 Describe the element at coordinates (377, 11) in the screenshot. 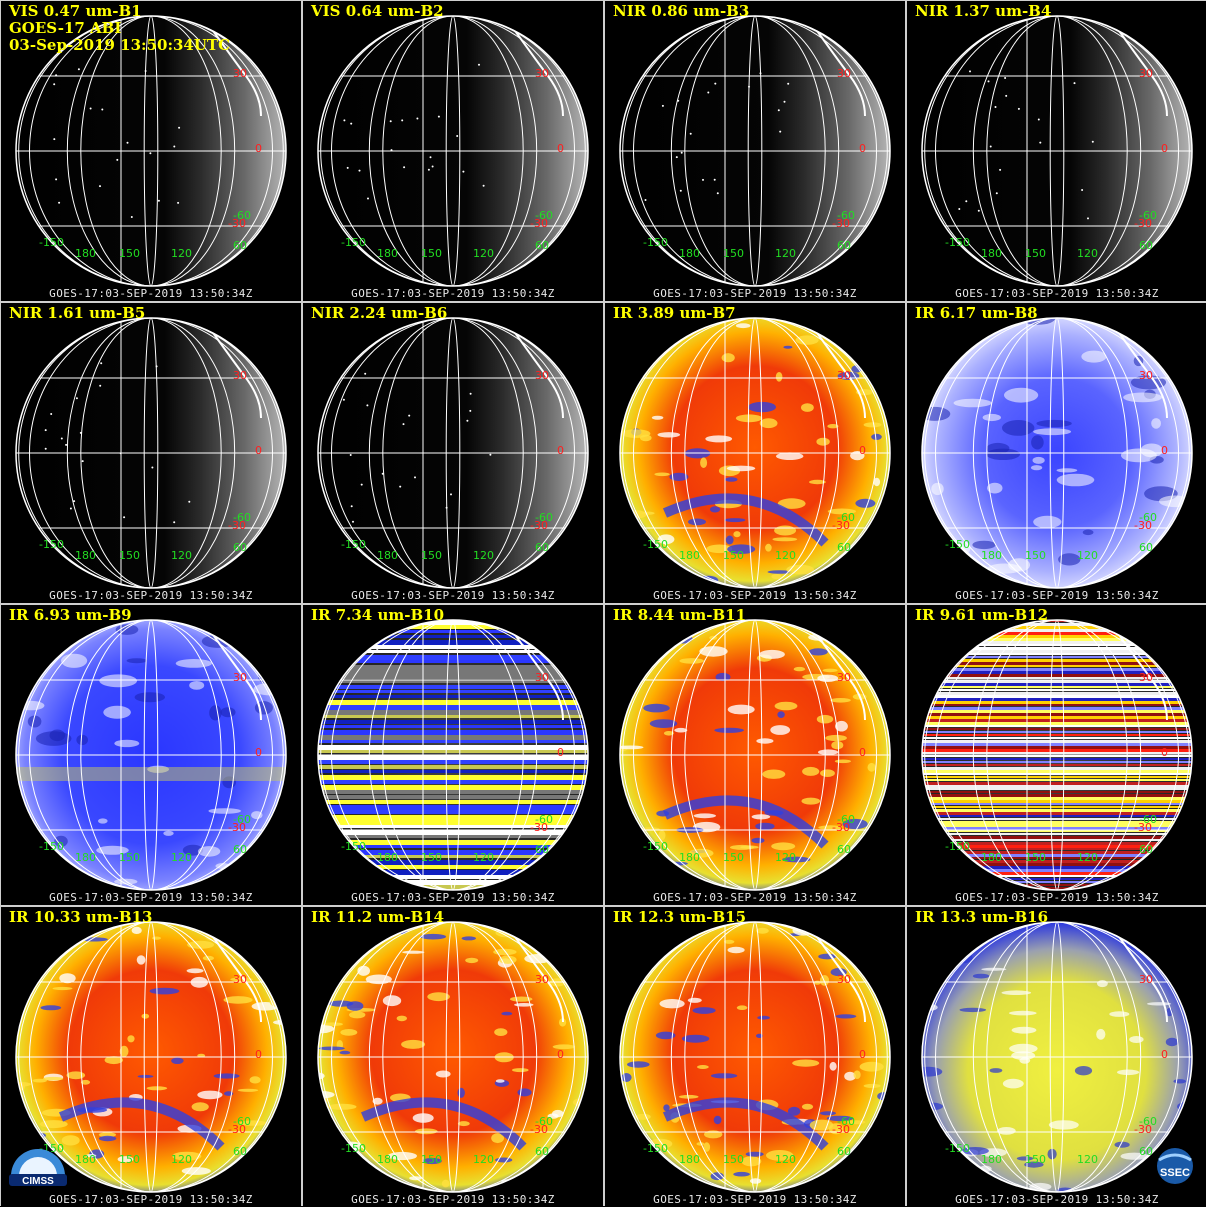

I see `band-title: VIS 0.64 um-B2` at that location.